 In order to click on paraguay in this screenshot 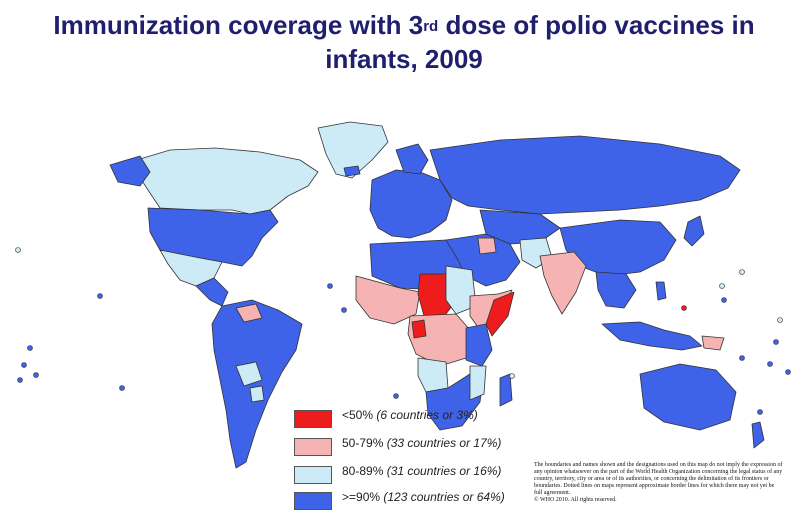, I will do `click(257, 394)`.